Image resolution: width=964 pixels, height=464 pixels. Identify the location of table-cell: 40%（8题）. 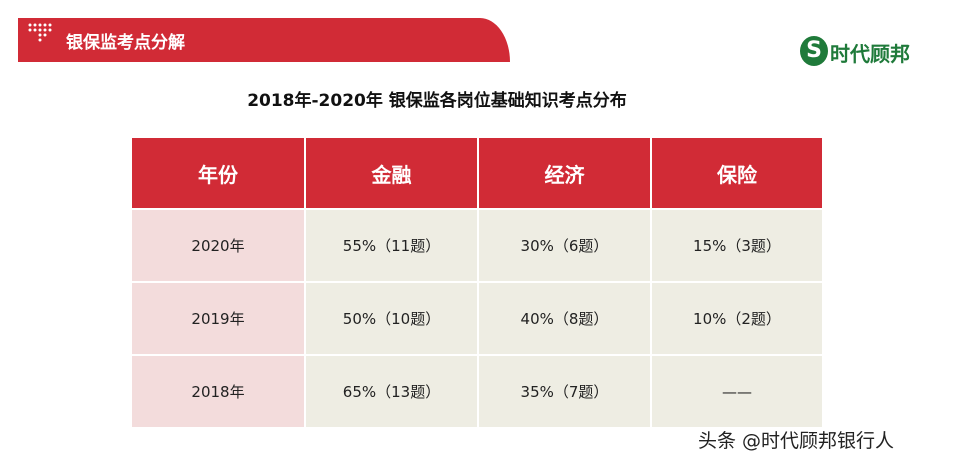
(564, 318).